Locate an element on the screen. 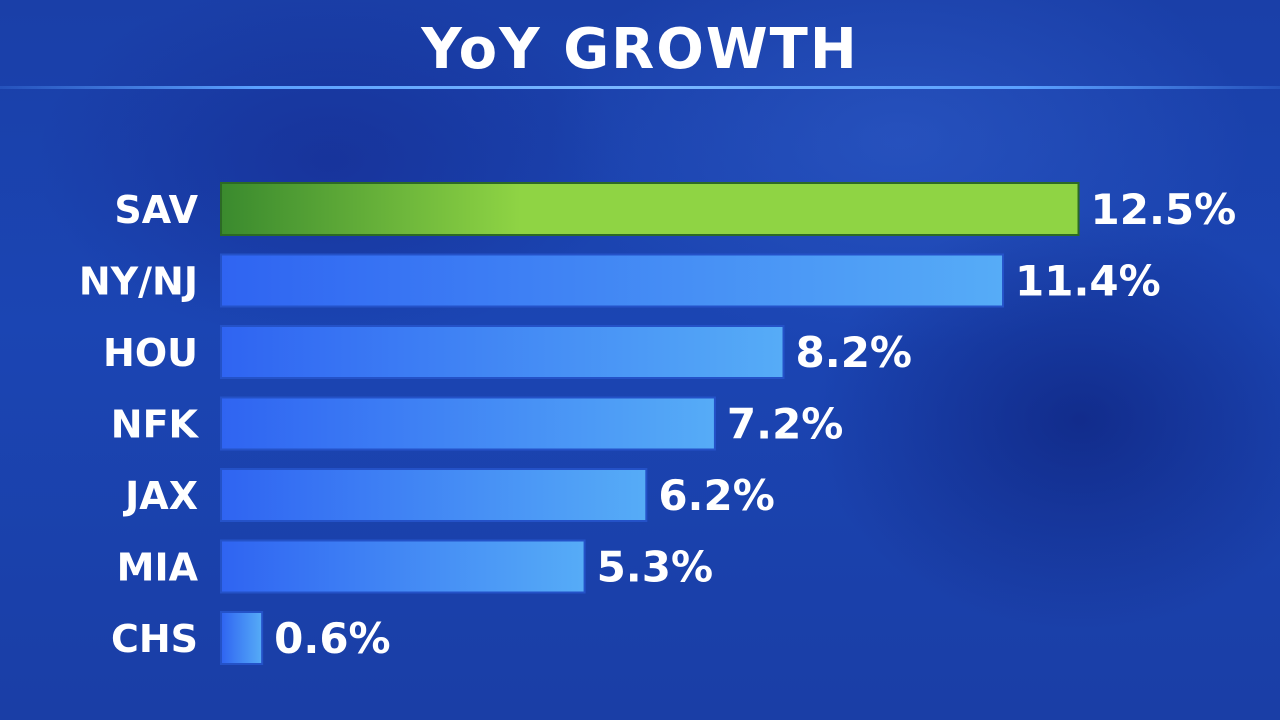 This screenshot has width=1280, height=720. bar-highlight is located at coordinates (650, 209).